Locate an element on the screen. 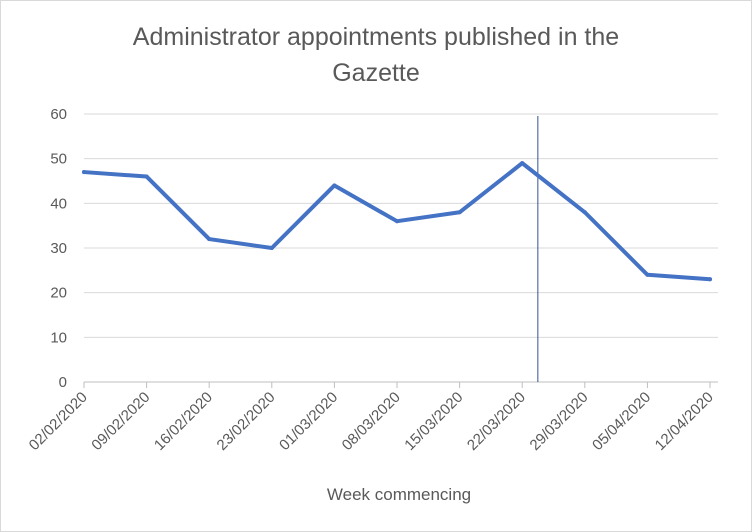 This screenshot has width=752, height=532. x-tick-label: 16/02/2020 is located at coordinates (183, 421).